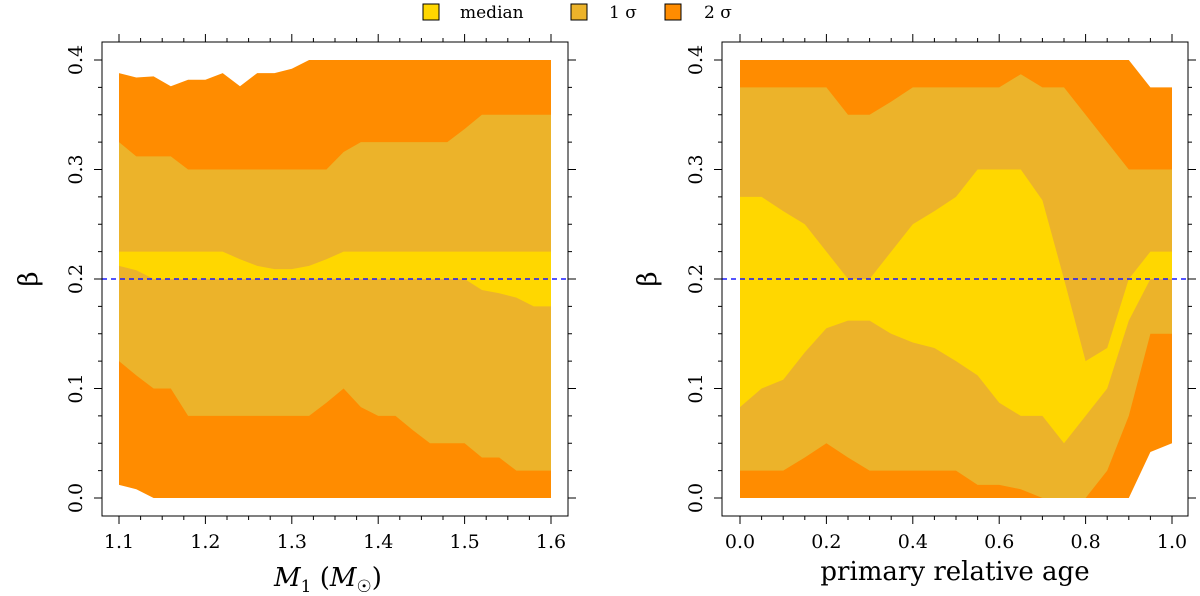 The width and height of the screenshot is (1200, 596). What do you see at coordinates (76, 388) in the screenshot?
I see `y-tick-label-mass: 0.1` at bounding box center [76, 388].